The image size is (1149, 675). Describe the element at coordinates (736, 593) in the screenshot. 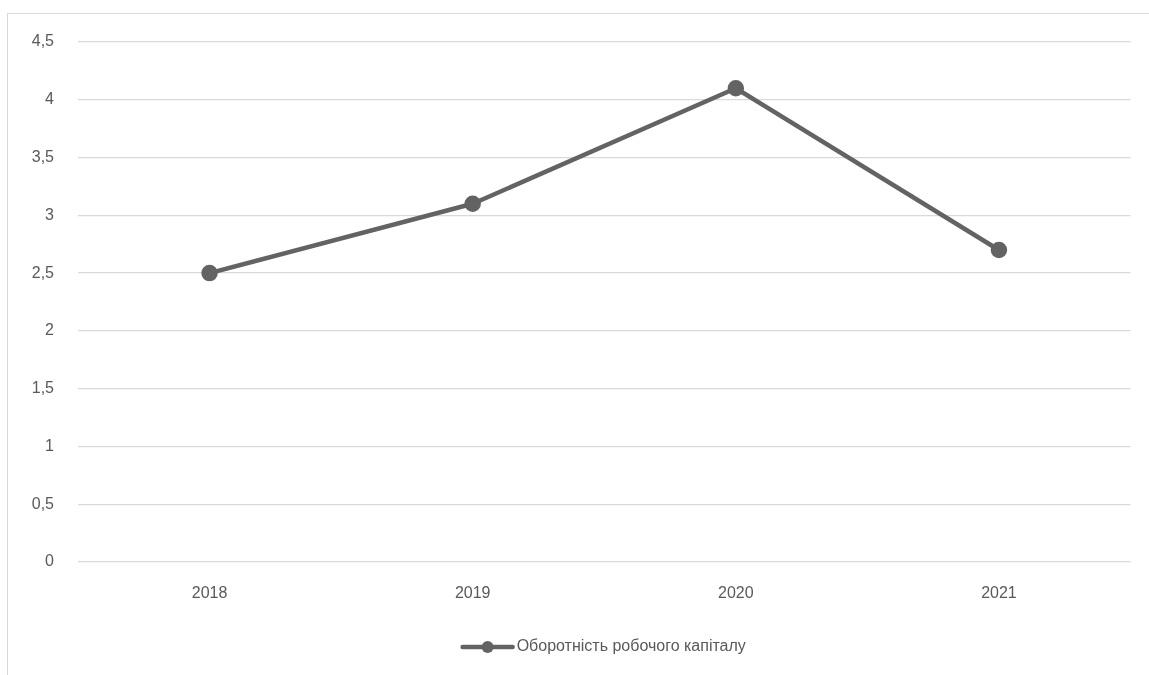

I see `x-tick-label: 2020` at that location.